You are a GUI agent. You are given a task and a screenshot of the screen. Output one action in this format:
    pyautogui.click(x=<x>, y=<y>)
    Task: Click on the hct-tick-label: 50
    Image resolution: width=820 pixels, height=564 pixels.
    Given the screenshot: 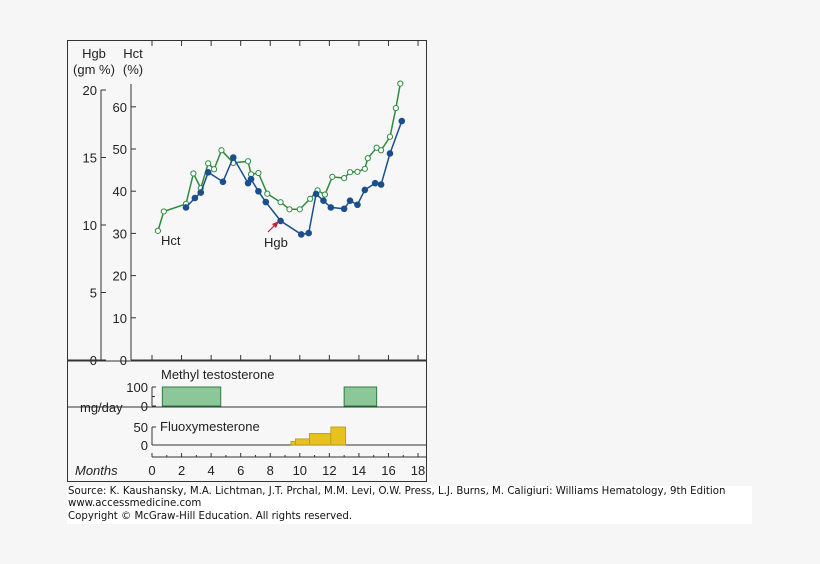 What is the action you would take?
    pyautogui.click(x=120, y=149)
    